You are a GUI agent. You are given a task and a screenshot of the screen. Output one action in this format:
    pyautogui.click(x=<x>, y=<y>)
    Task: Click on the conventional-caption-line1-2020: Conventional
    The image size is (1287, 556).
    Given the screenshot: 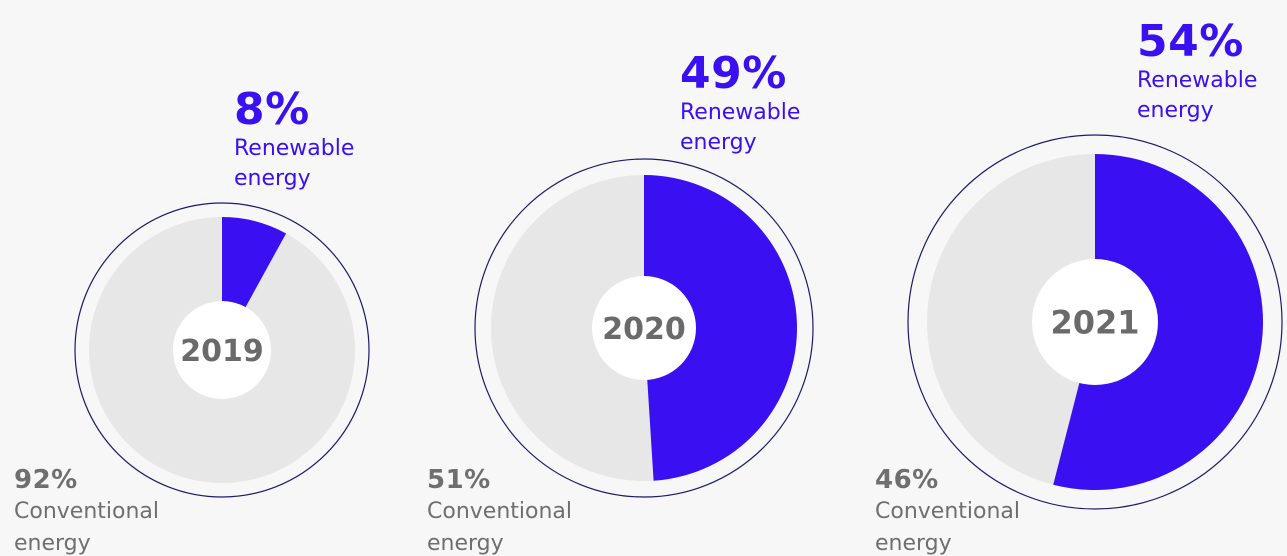 What is the action you would take?
    pyautogui.click(x=499, y=511)
    